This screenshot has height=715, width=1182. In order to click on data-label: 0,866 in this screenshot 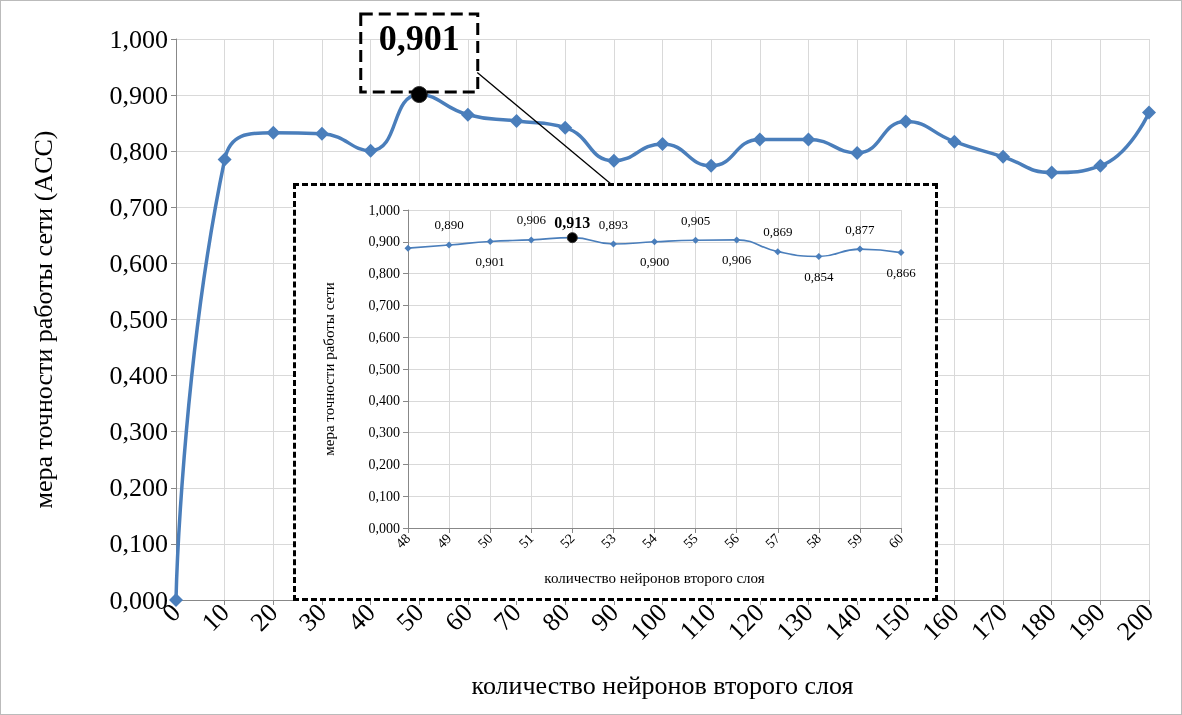, I will do `click(901, 273)`.